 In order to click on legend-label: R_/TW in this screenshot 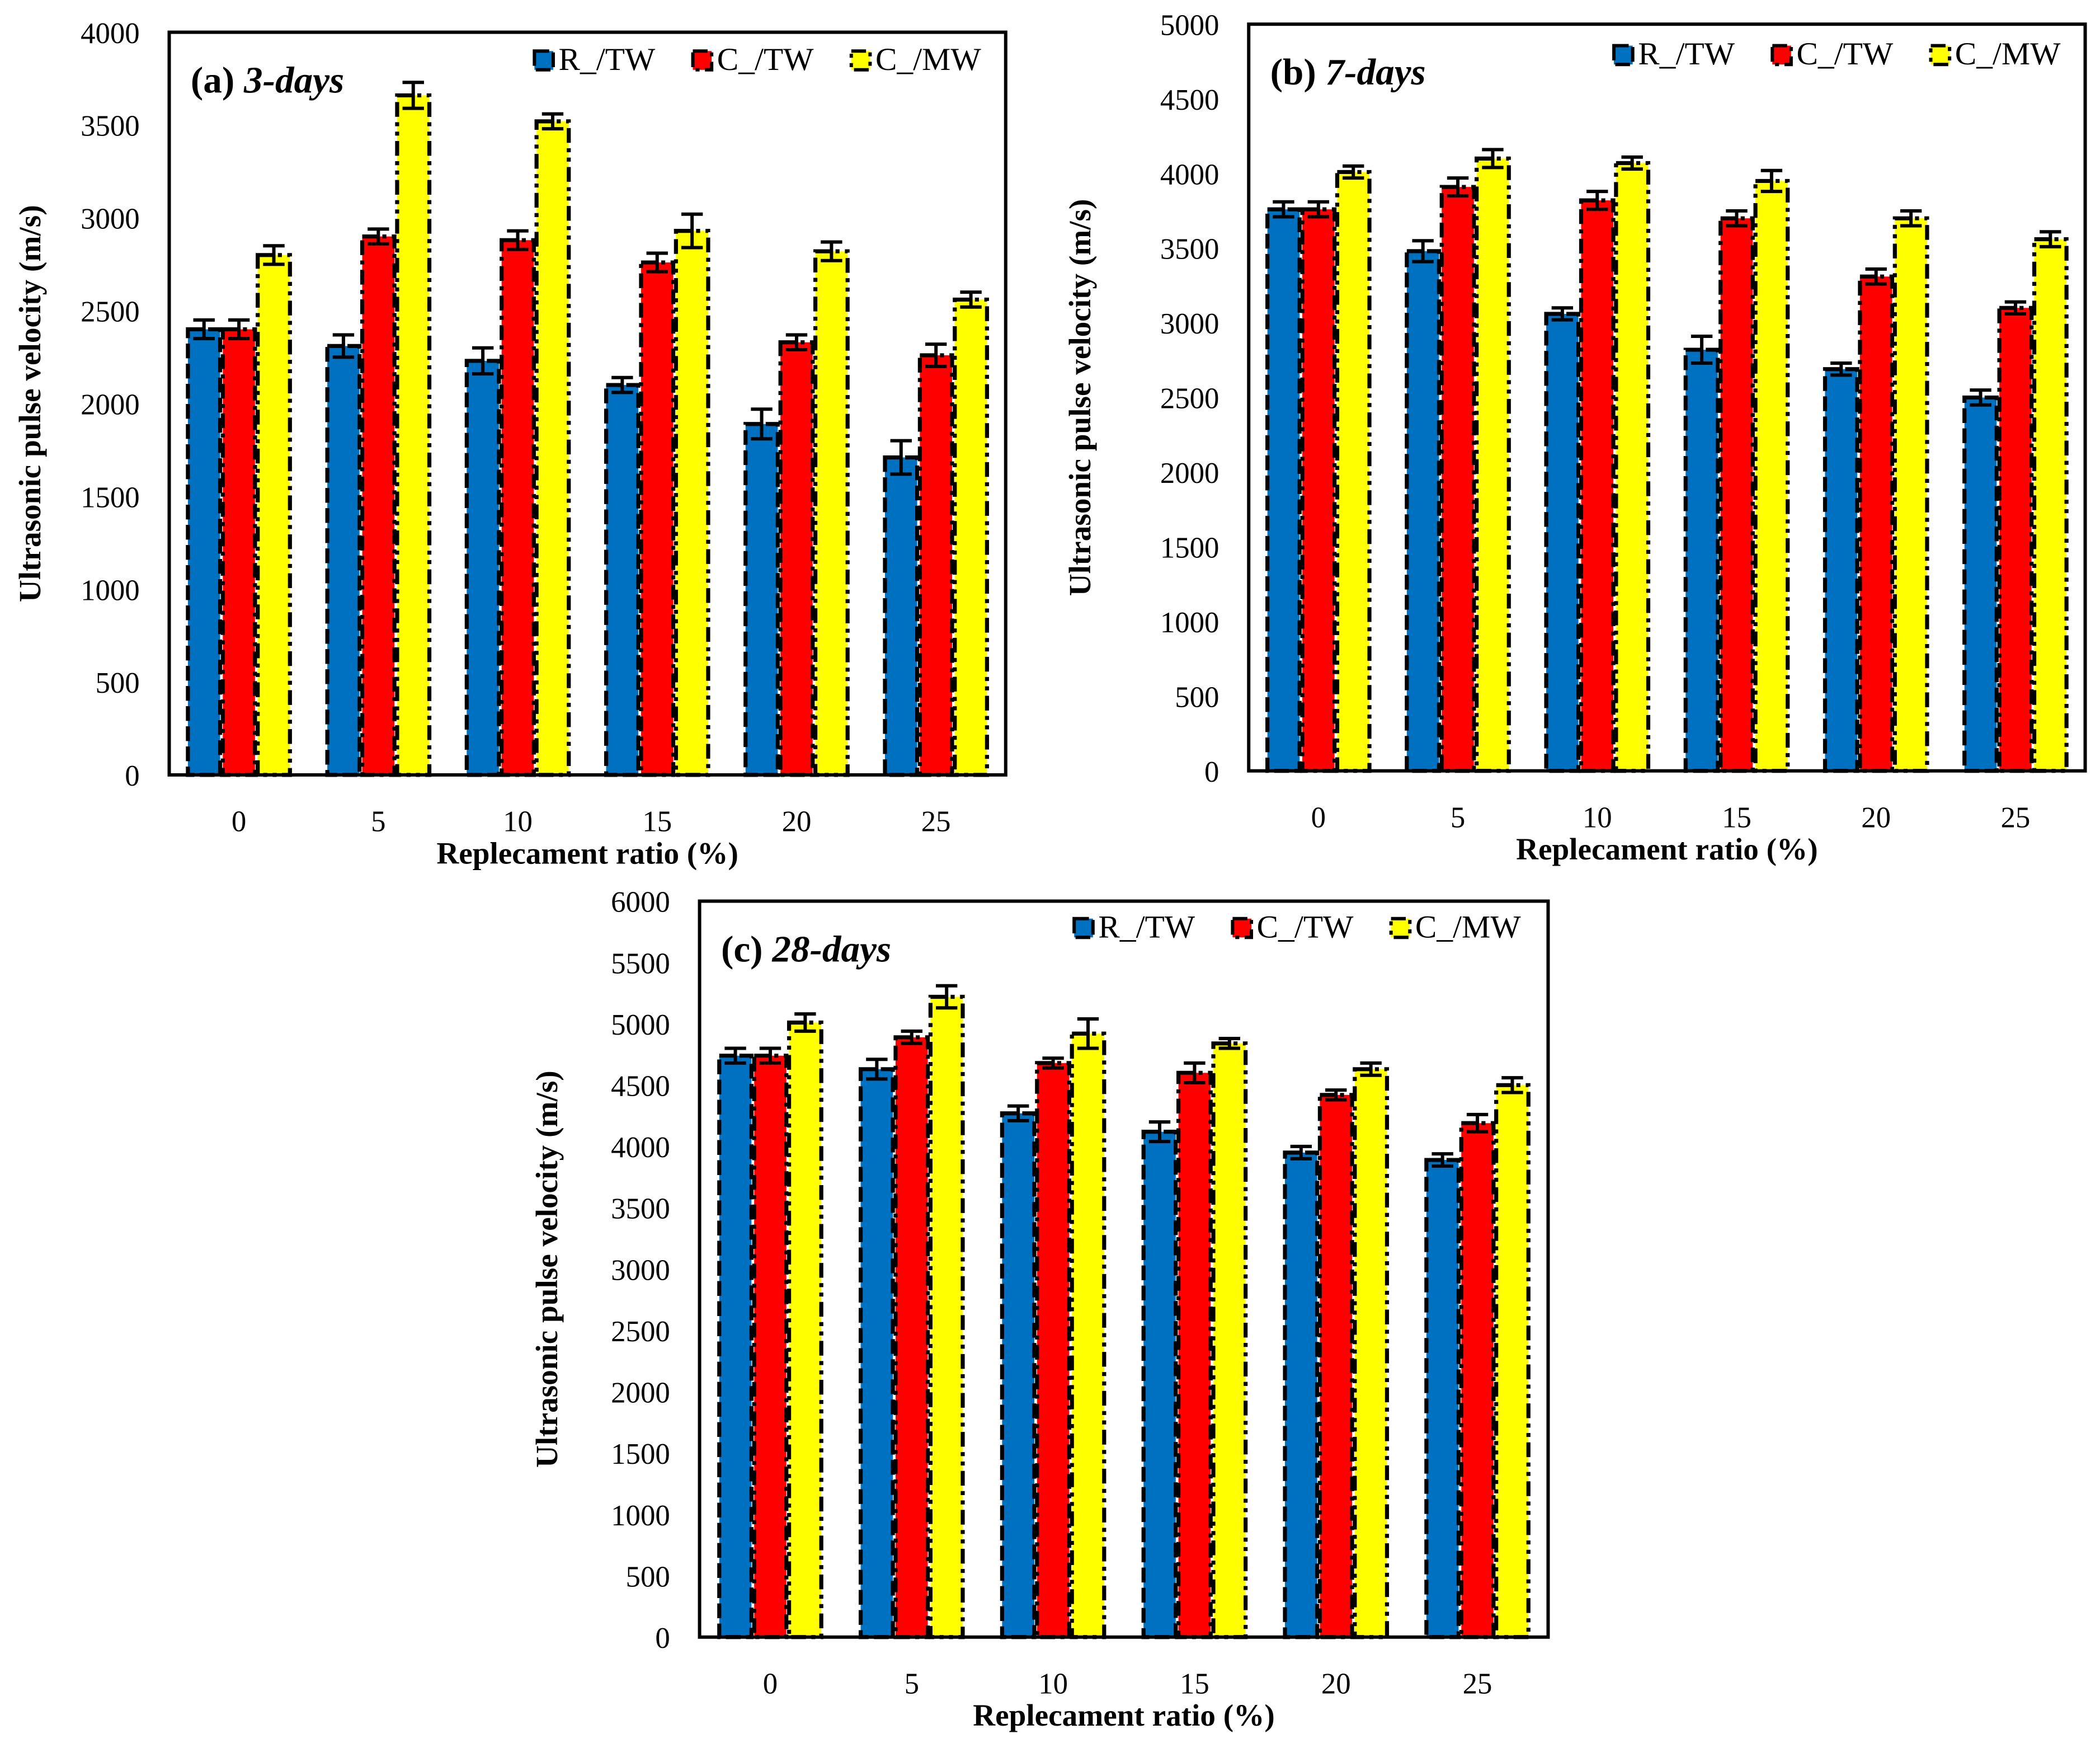, I will do `click(1146, 927)`.